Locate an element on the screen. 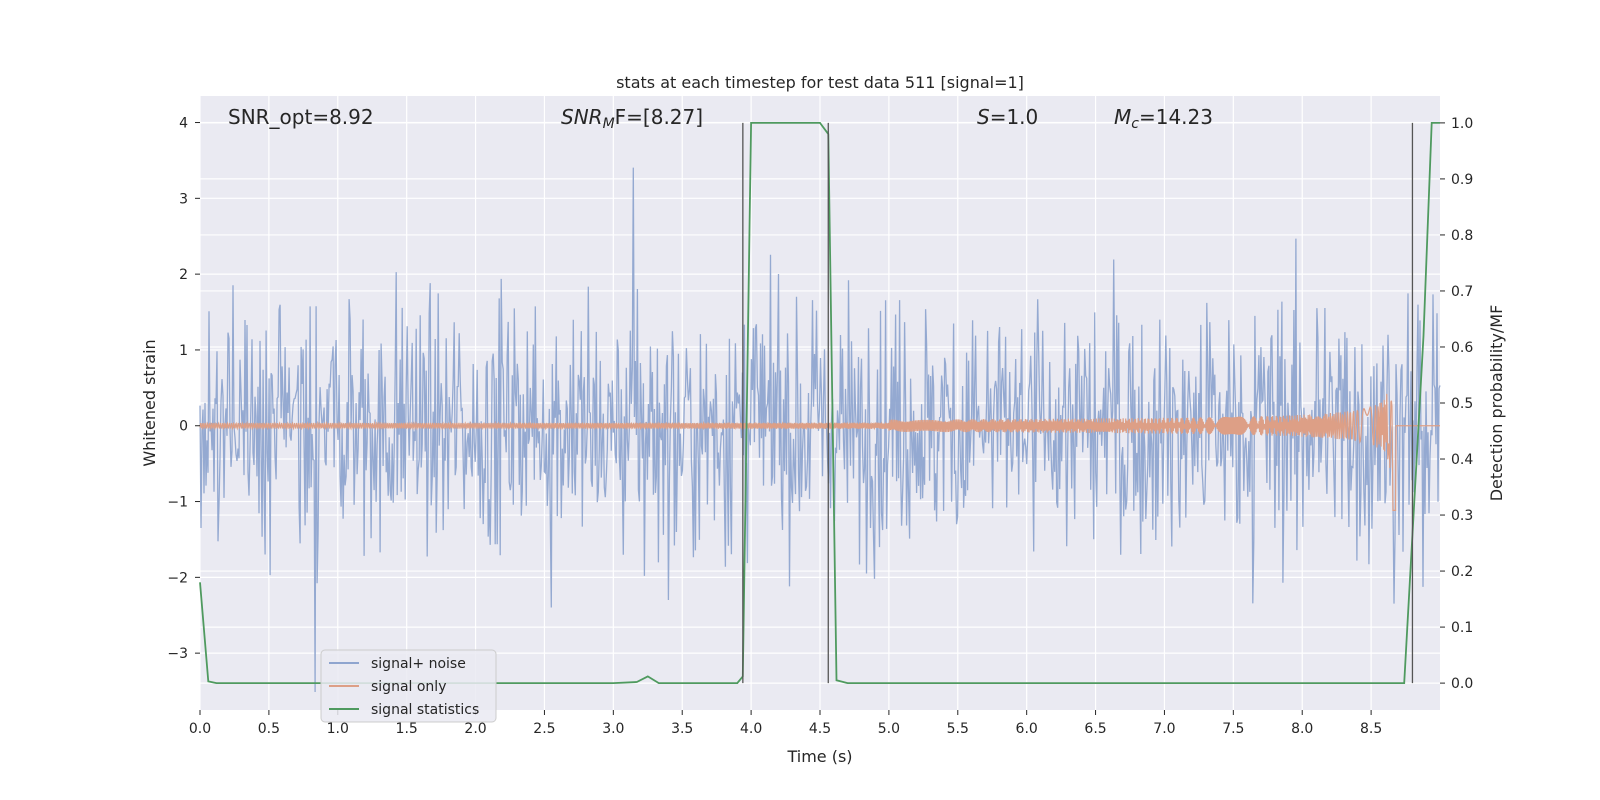 Image resolution: width=1600 pixels, height=800 pixels. snr-mf-main: SNR is located at coordinates (582, 117).